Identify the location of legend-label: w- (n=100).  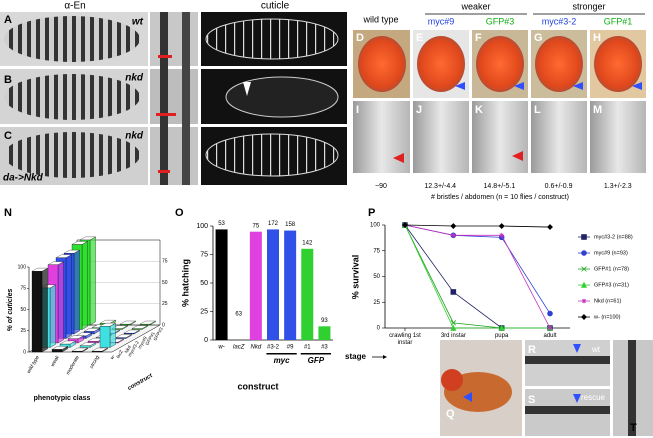
(607, 317).